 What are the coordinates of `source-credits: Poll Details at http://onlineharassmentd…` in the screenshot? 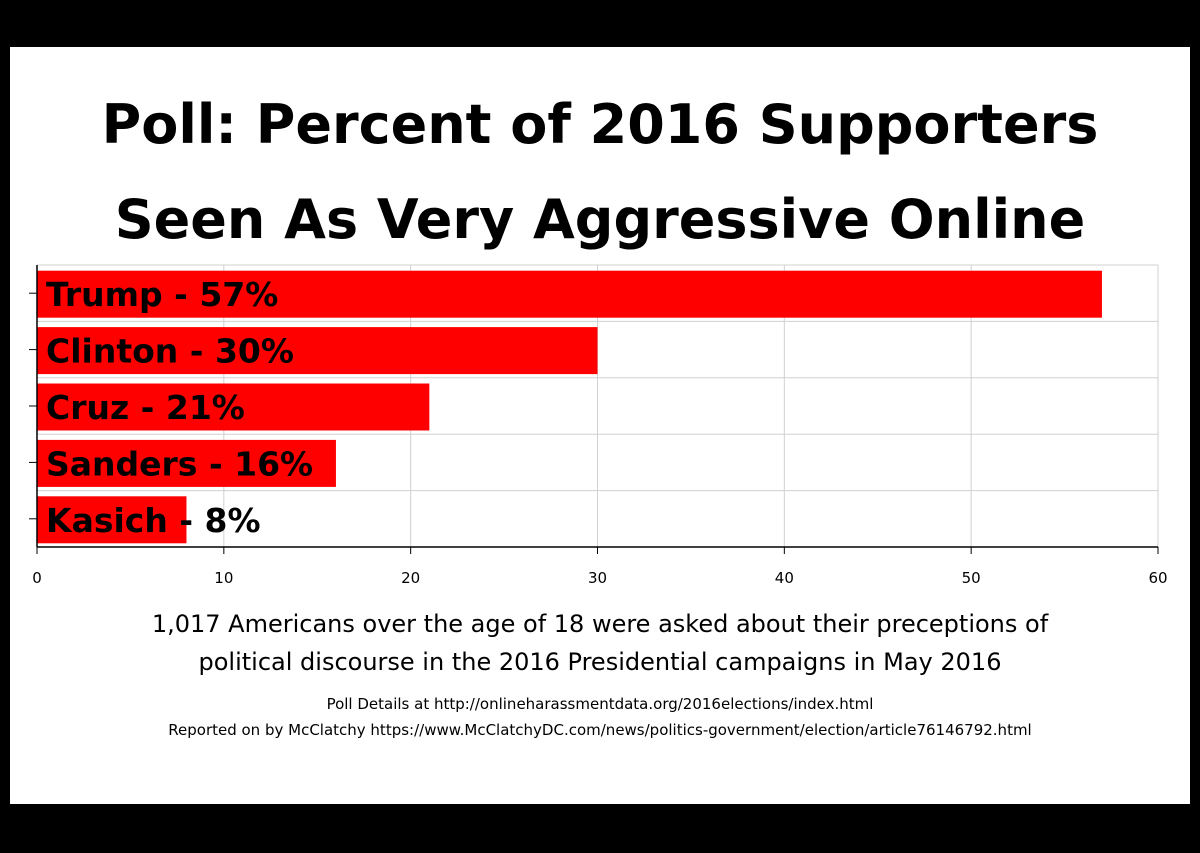 It's located at (600, 717).